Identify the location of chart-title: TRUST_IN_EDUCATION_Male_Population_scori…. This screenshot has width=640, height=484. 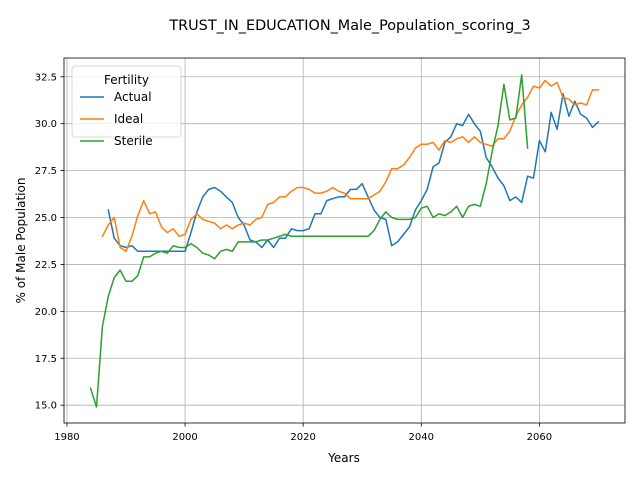
(349, 26).